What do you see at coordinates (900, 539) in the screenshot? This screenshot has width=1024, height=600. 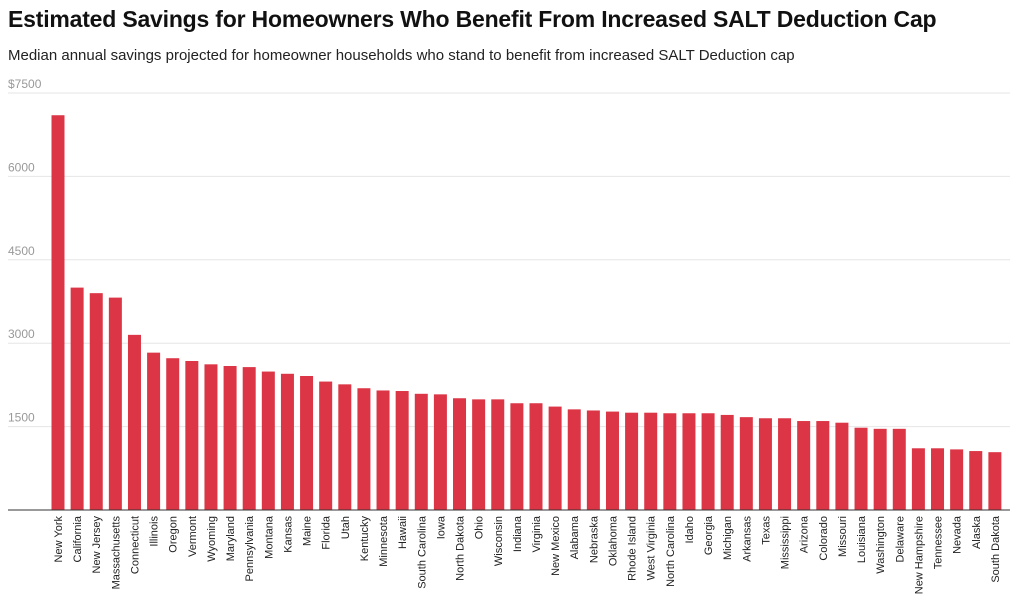 I see `x-tick-label: Delaware` at bounding box center [900, 539].